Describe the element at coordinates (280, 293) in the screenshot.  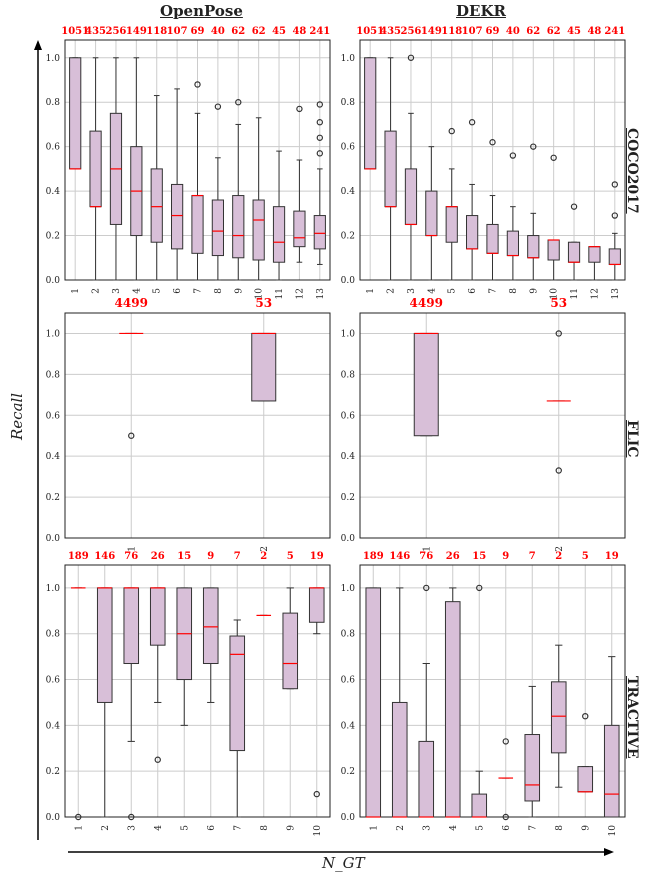
I see `x-tick-label: 11` at that location.